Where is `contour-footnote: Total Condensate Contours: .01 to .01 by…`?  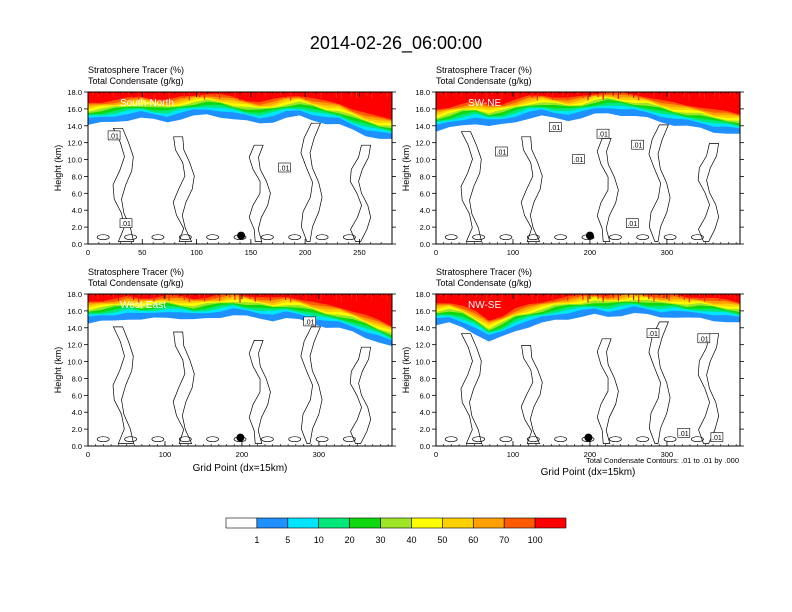 contour-footnote: Total Condensate Contours: .01 to .01 by… is located at coordinates (662, 460).